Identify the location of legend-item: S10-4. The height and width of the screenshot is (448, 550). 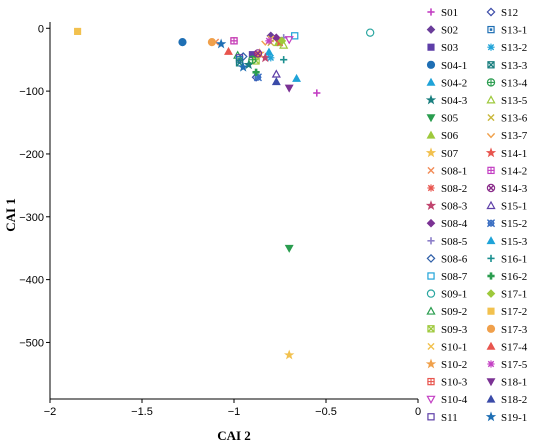
(447, 400).